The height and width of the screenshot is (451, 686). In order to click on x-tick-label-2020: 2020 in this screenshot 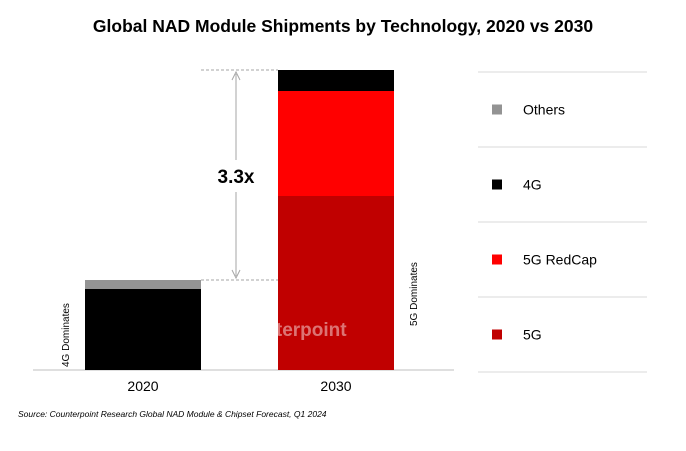, I will do `click(142, 386)`.